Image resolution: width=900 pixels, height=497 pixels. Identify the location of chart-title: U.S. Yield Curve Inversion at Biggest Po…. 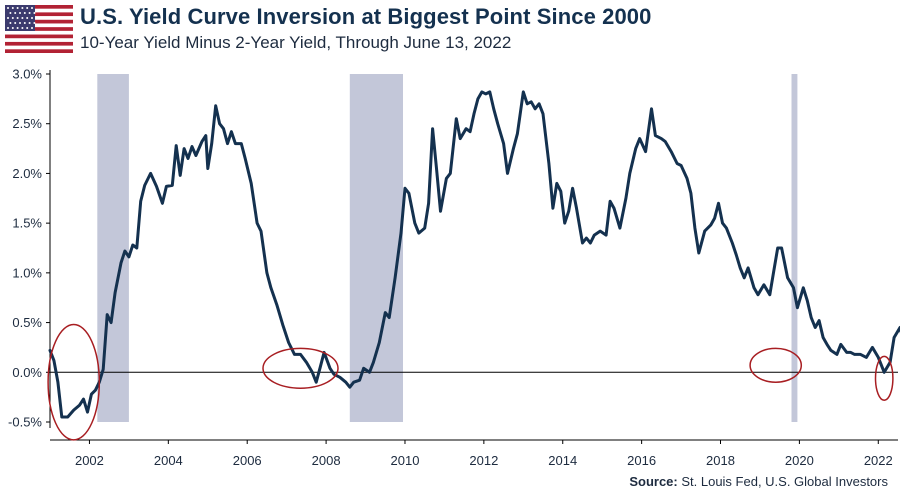
(366, 16).